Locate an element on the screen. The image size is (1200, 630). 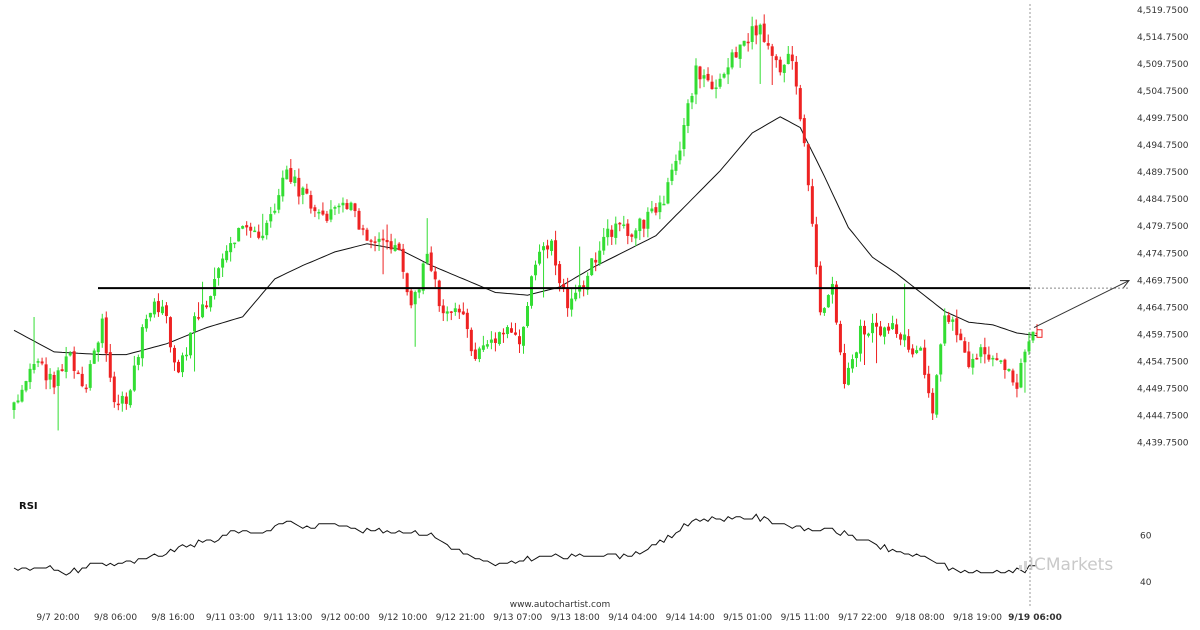
time-tick-label: 9/18 19:00 is located at coordinates (977, 618).